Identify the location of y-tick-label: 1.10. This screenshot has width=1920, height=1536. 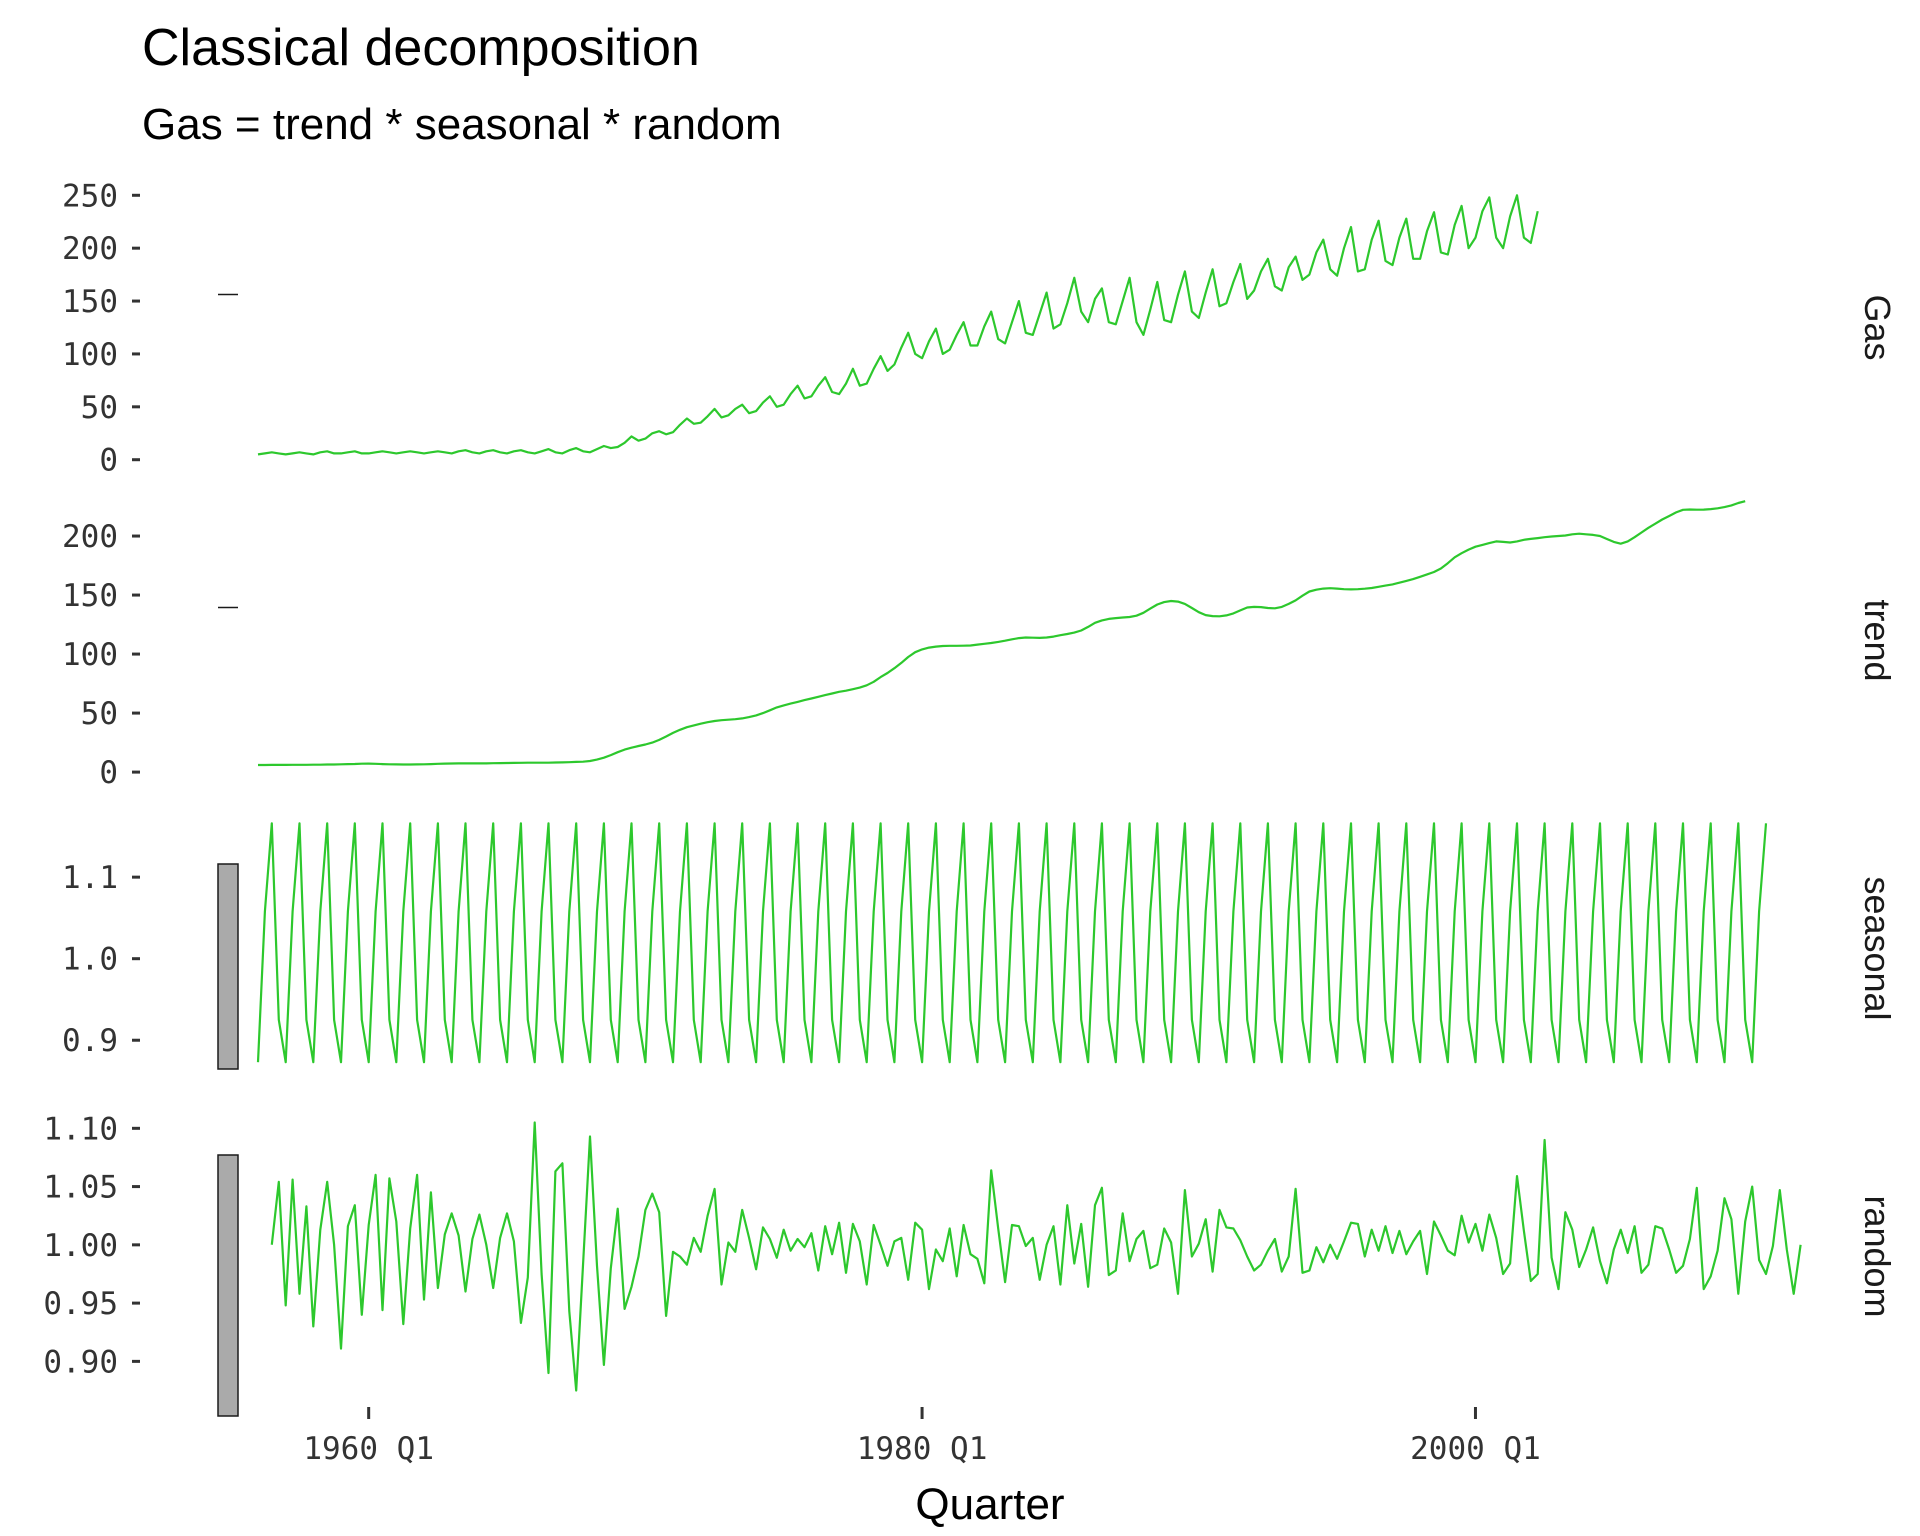
(80, 1129).